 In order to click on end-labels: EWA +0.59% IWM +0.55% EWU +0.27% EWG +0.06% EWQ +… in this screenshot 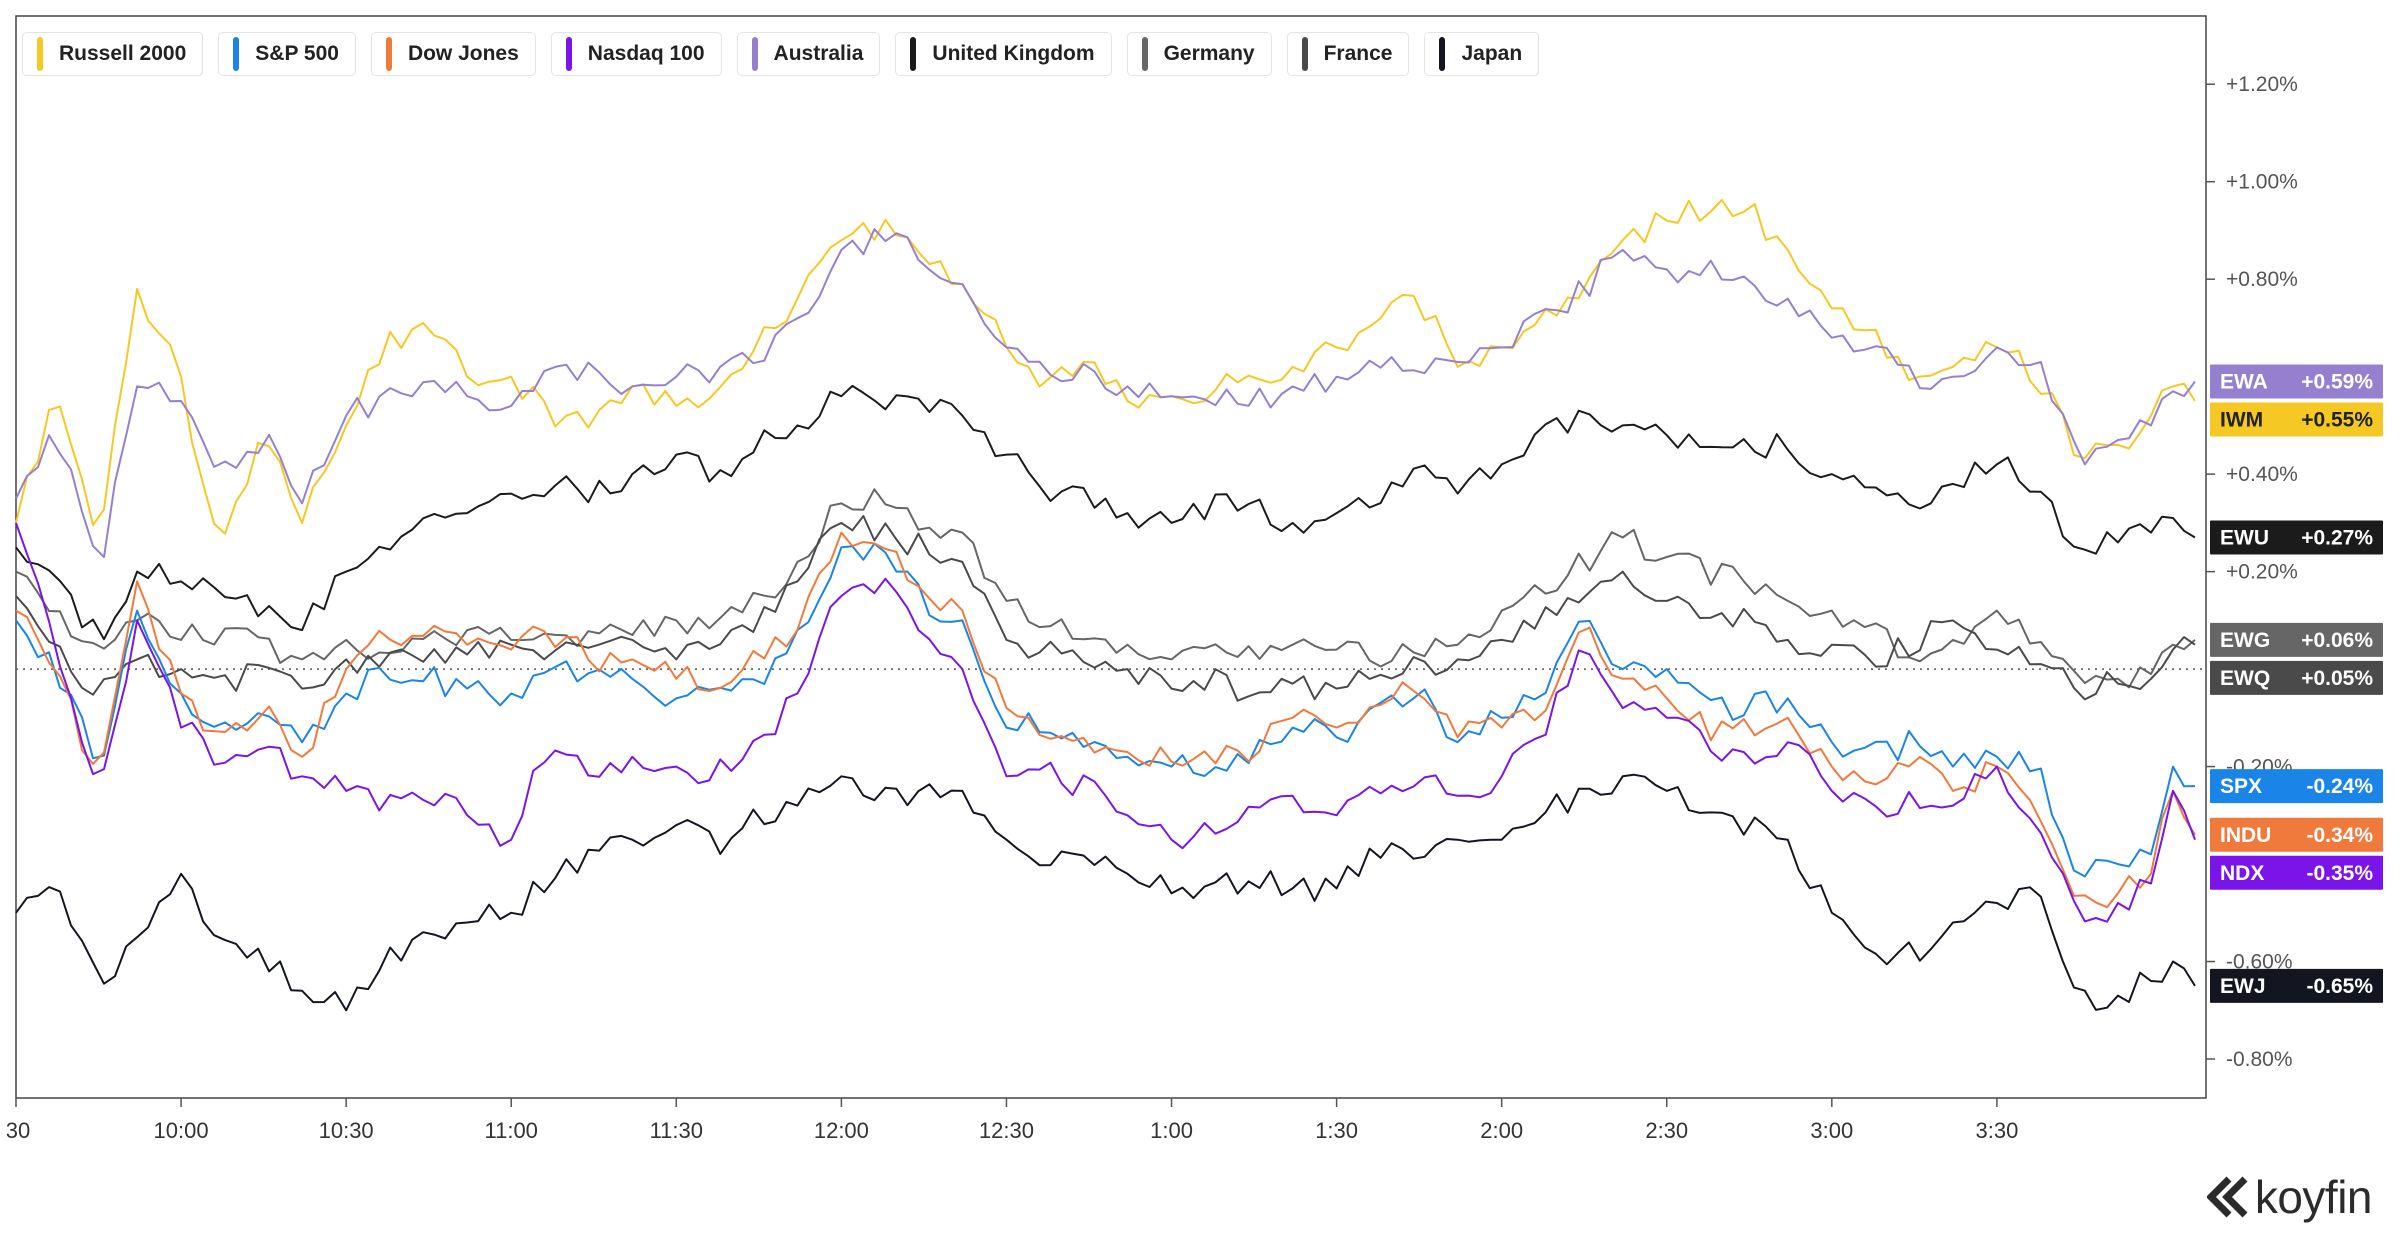, I will do `click(2296, 683)`.